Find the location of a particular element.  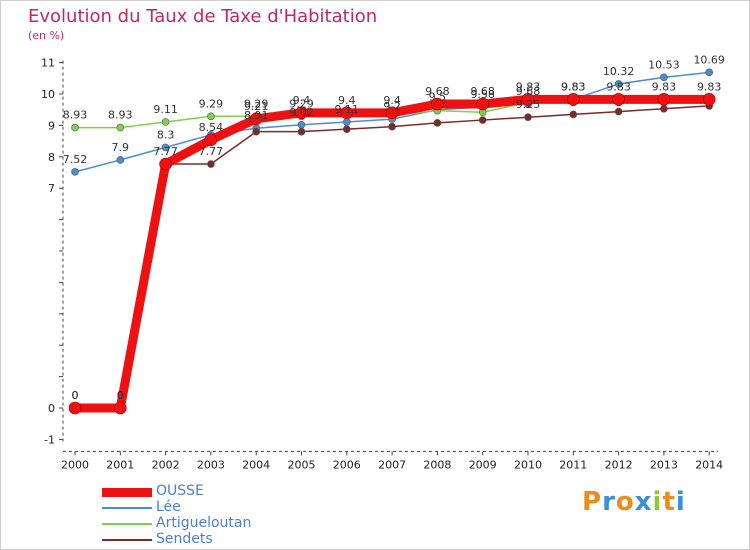

x-tick-label: 2014 is located at coordinates (709, 464).